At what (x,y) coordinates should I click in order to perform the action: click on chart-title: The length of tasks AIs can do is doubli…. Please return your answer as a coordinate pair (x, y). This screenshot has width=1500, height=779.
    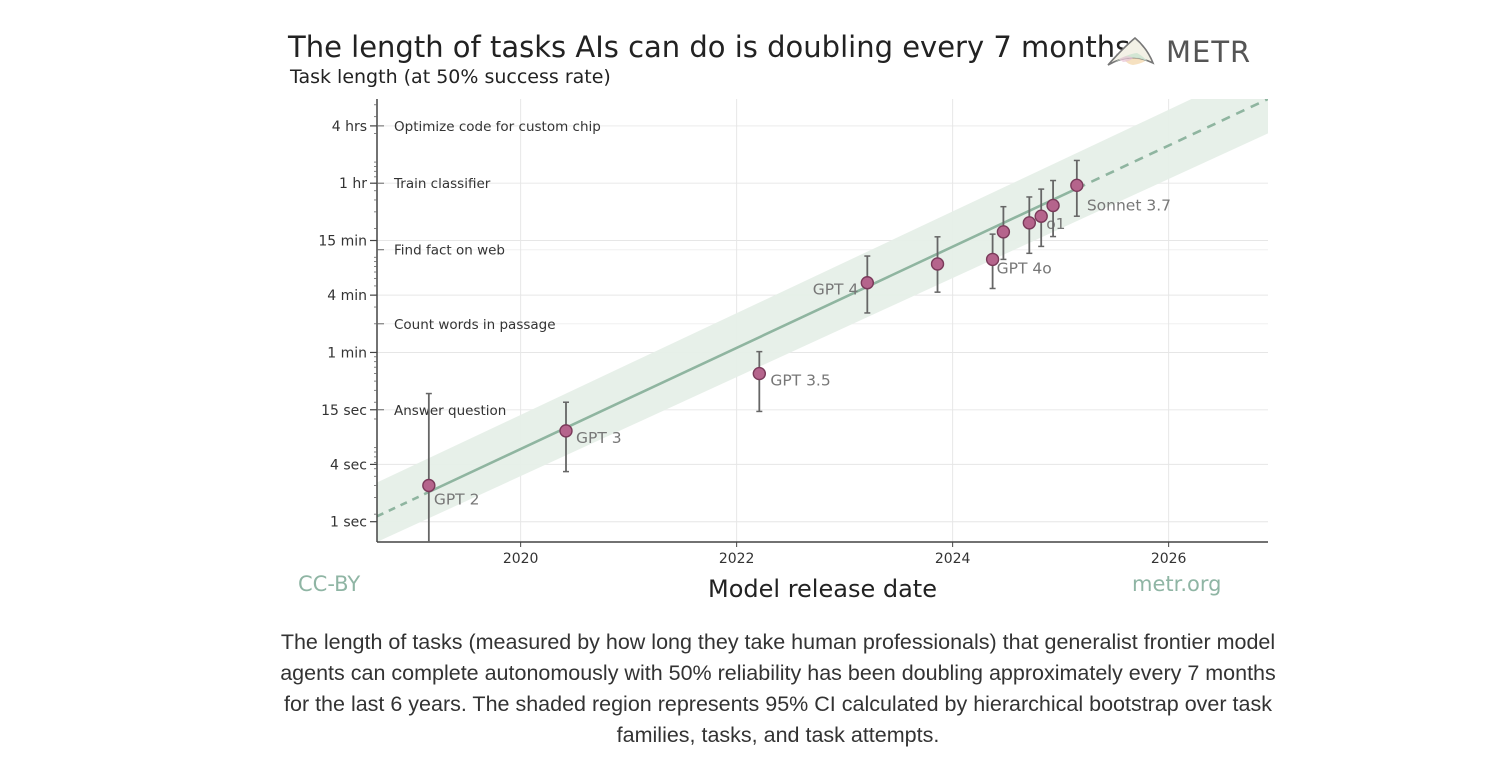
    Looking at the image, I should click on (709, 47).